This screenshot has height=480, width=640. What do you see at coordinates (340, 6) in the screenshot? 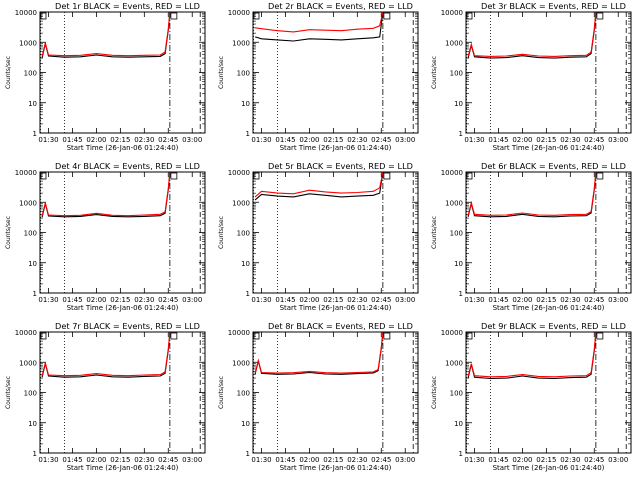
I see `chart-title: Det 2r BLACK = Events, RED = LLD` at bounding box center [340, 6].